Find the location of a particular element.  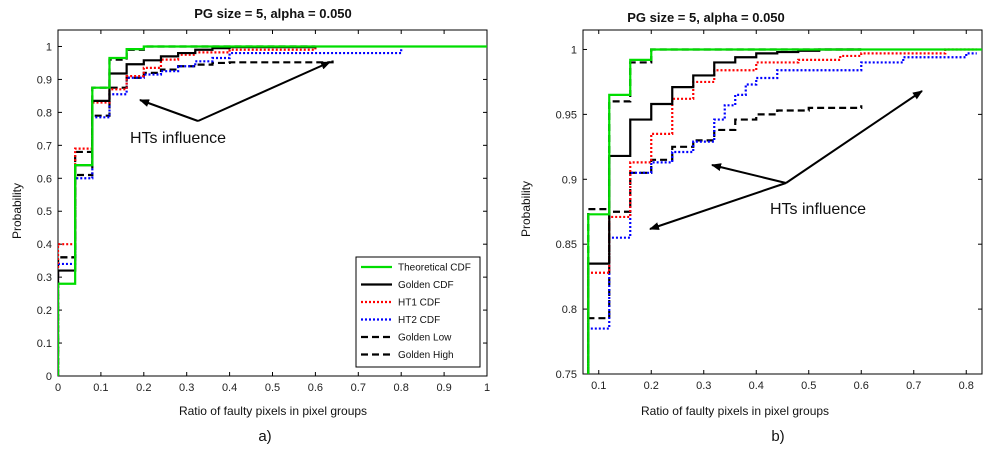

chart-b-x-axis-label: Ratio of faulty pixels in pixel groups is located at coordinates (735, 411).